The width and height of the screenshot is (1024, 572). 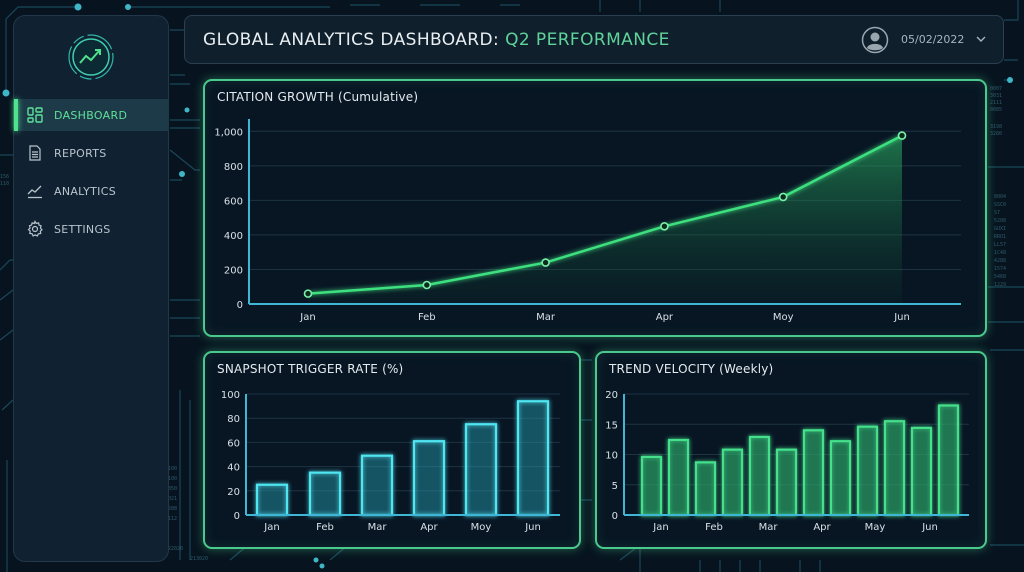 I want to click on y-tick-label: 60, so click(x=233, y=443).